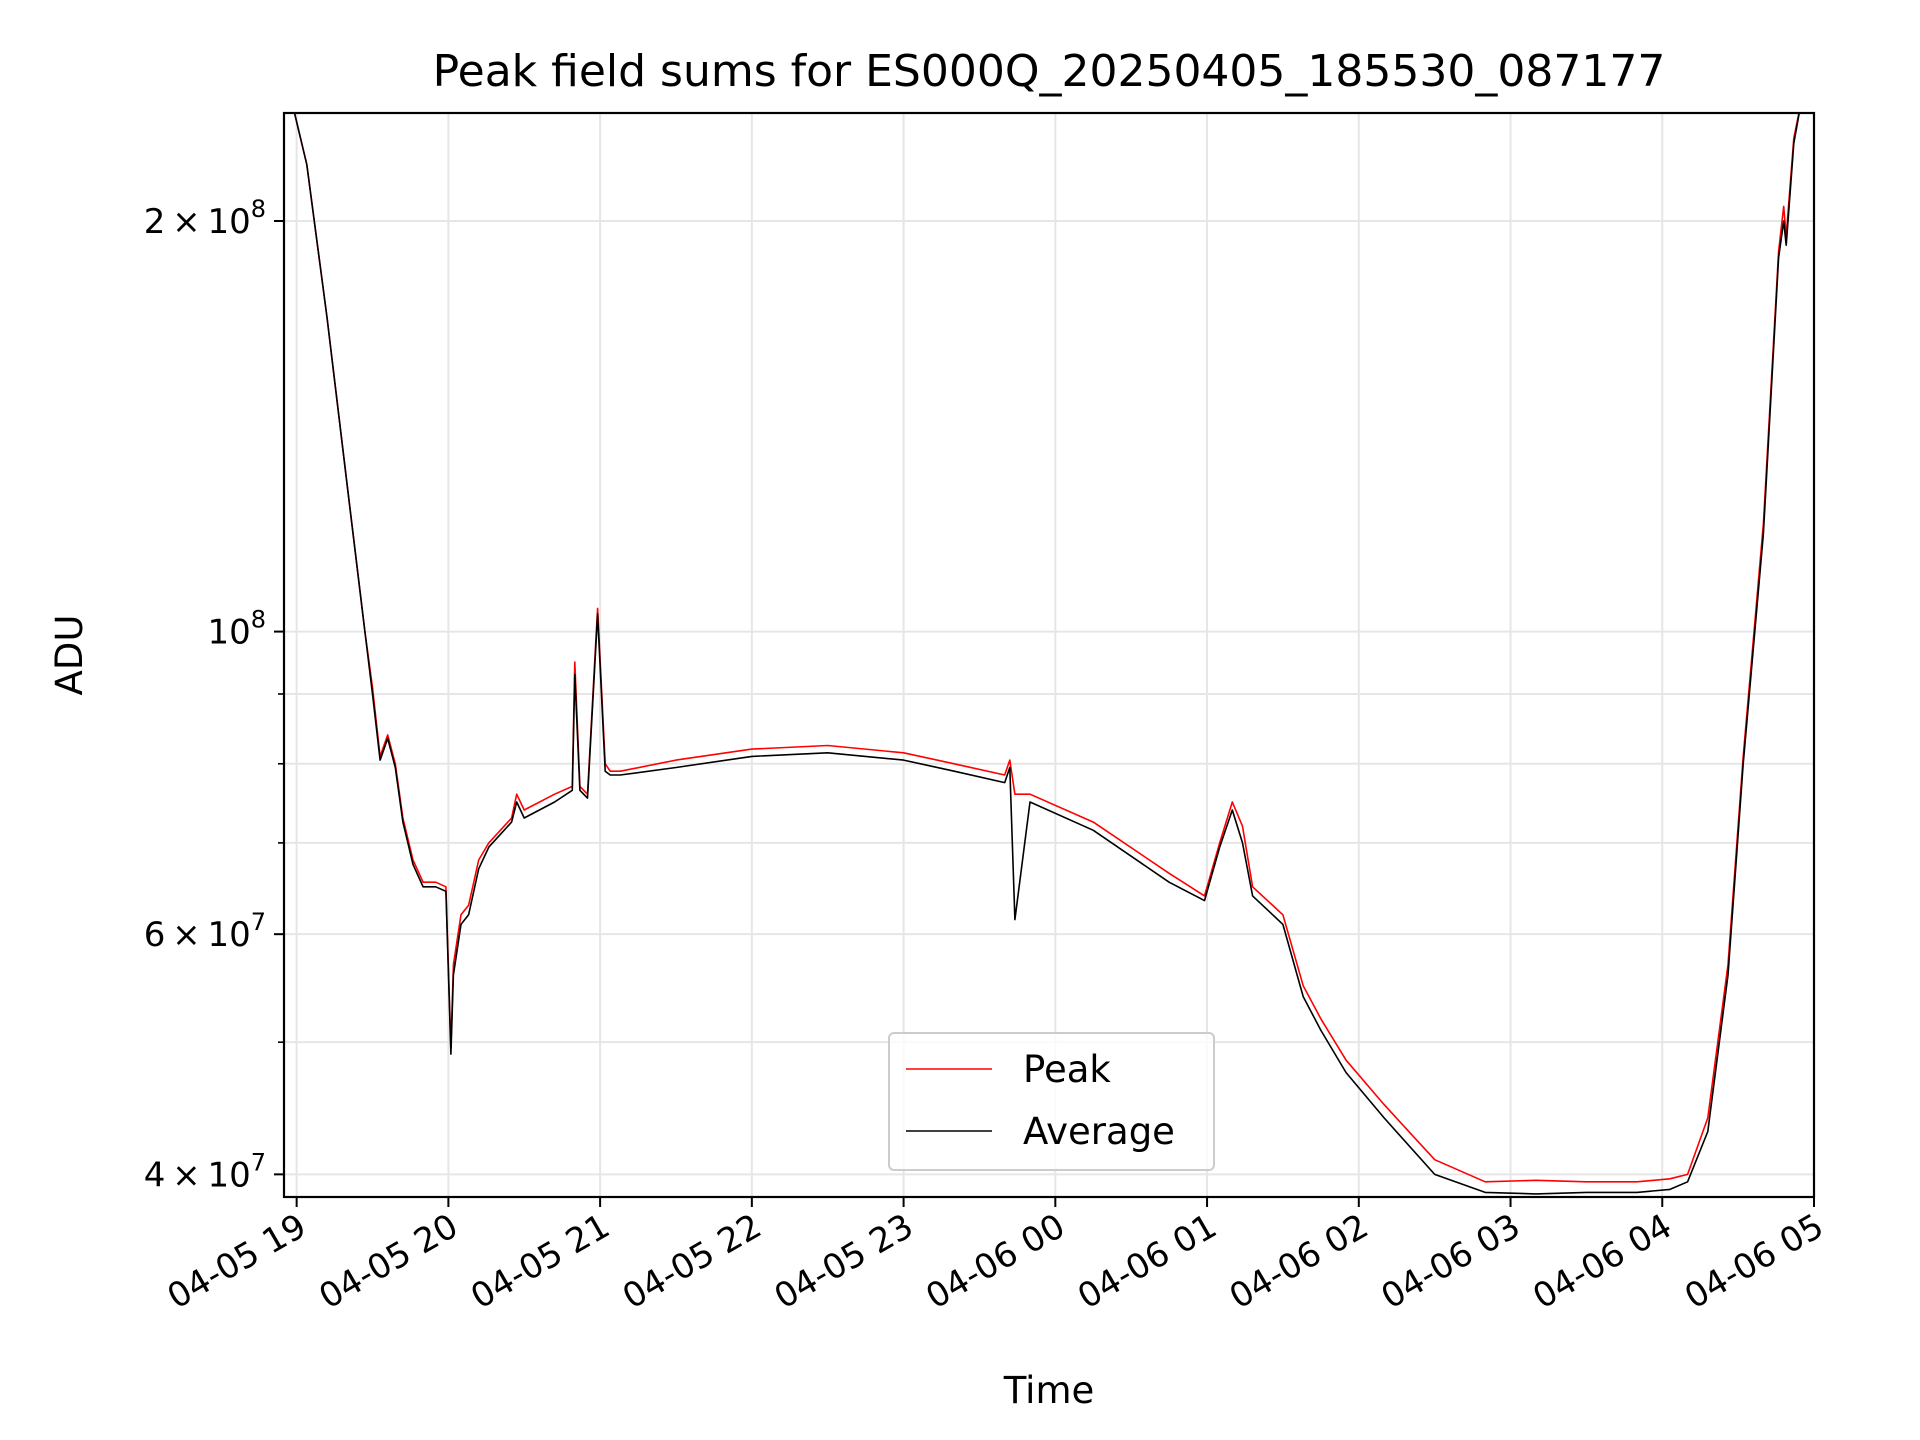 Image resolution: width=1920 pixels, height=1440 pixels. Describe the element at coordinates (1099, 1131) in the screenshot. I see `legend-label-average: Average` at that location.